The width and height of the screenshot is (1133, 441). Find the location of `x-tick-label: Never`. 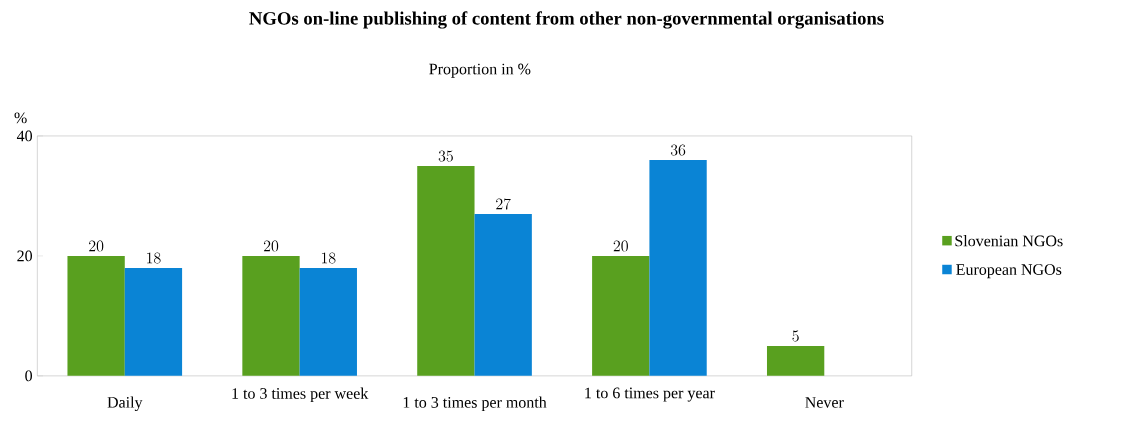

x-tick-label: Never is located at coordinates (824, 402).